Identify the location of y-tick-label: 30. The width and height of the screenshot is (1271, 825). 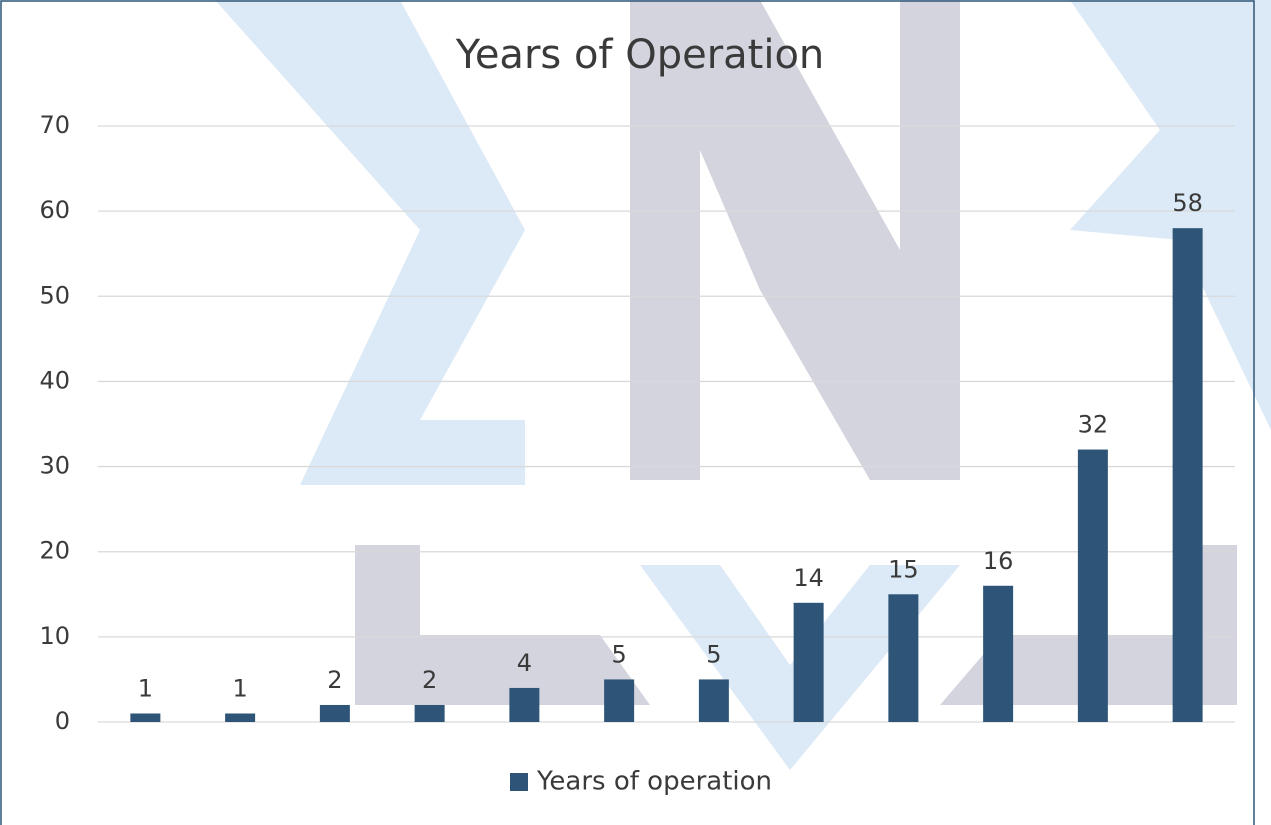
(54, 466).